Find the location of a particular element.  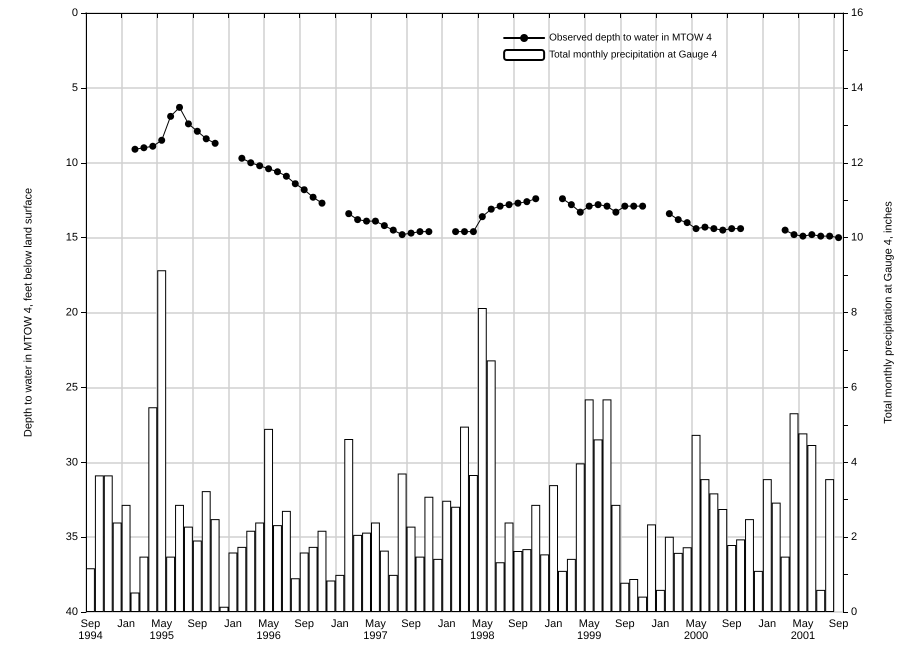

y2-tick-label: 16 is located at coordinates (857, 13).